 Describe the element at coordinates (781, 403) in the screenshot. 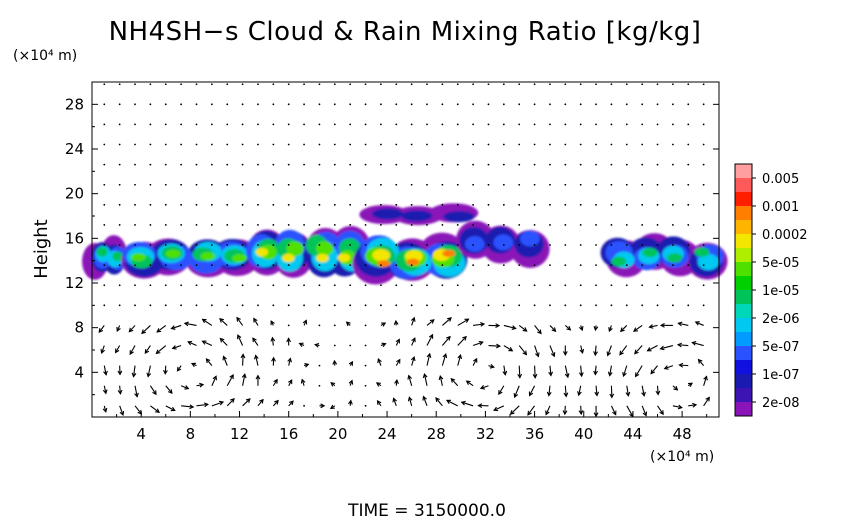

I see `colorbar-label: 2e-08` at that location.